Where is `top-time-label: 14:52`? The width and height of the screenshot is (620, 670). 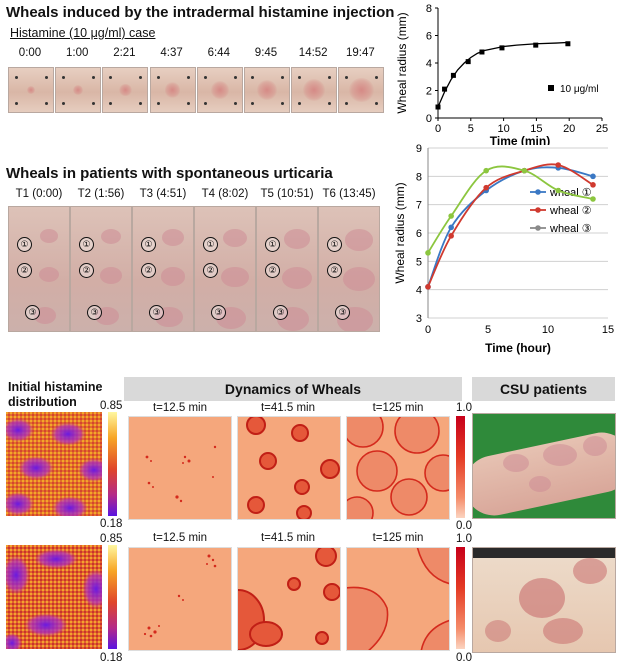 top-time-label: 14:52 is located at coordinates (313, 53).